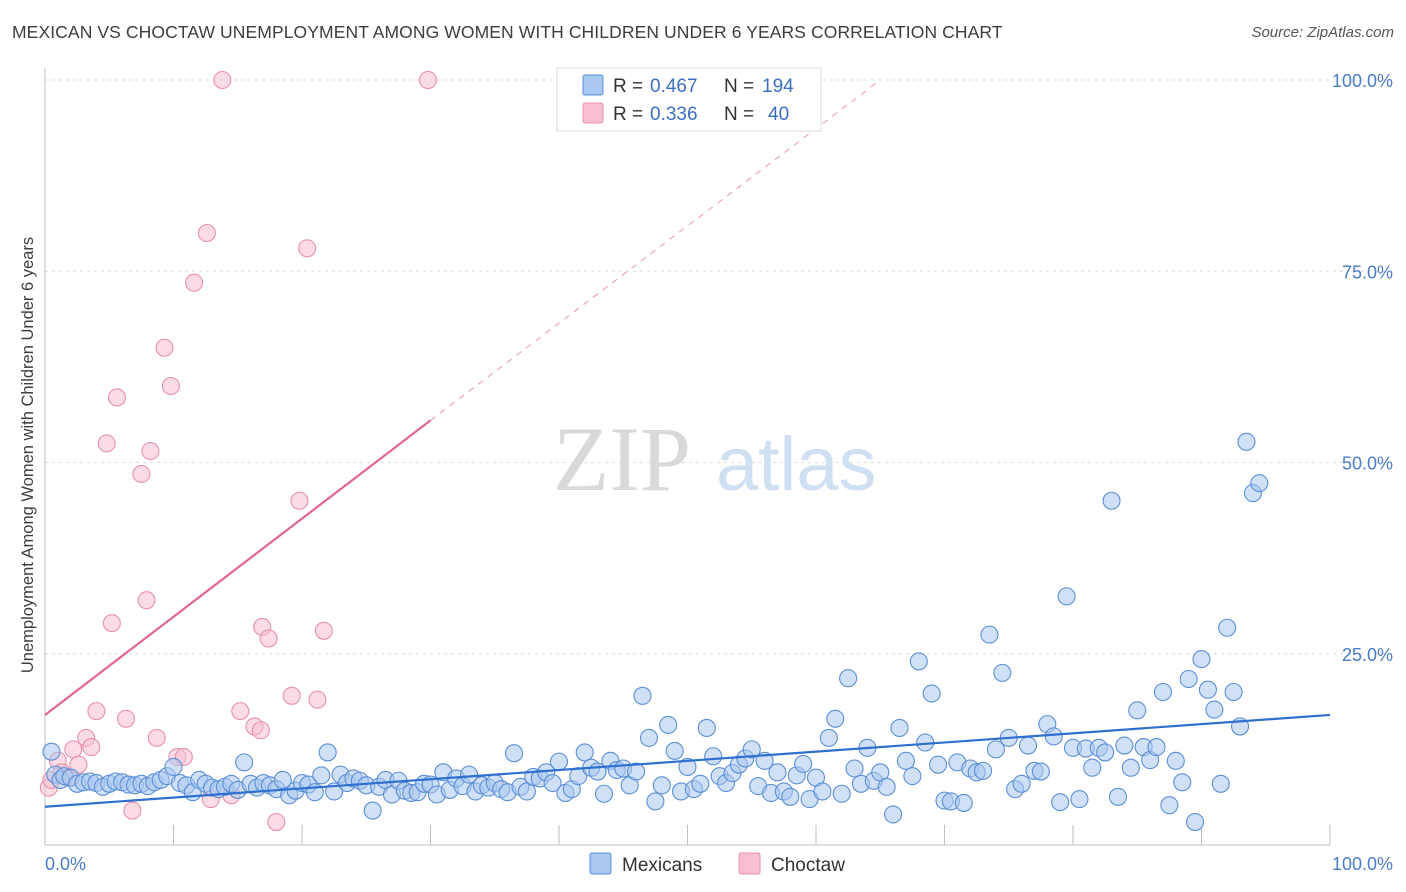 This screenshot has width=1406, height=892. I want to click on y-tick-label-1: 50.0%, so click(1367, 464).